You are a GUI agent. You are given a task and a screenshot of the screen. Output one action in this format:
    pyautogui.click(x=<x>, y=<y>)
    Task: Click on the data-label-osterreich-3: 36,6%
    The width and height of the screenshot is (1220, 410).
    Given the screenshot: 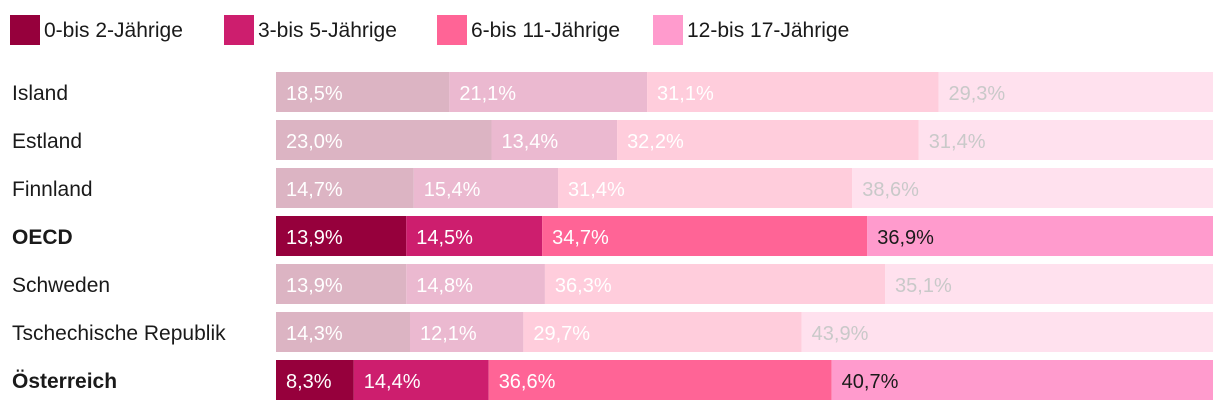 What is the action you would take?
    pyautogui.click(x=527, y=382)
    